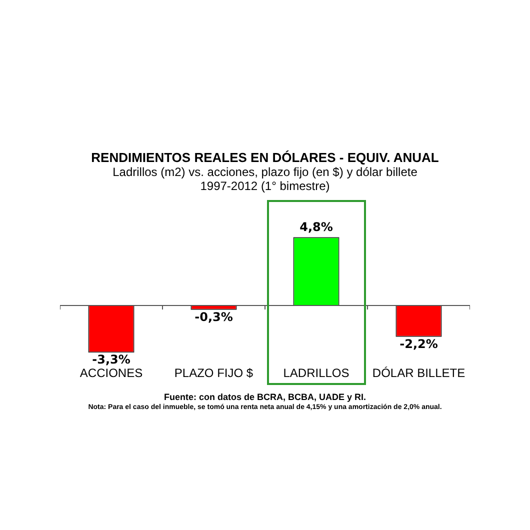  What do you see at coordinates (316, 227) in the screenshot?
I see `data-label: 4,8%` at bounding box center [316, 227].